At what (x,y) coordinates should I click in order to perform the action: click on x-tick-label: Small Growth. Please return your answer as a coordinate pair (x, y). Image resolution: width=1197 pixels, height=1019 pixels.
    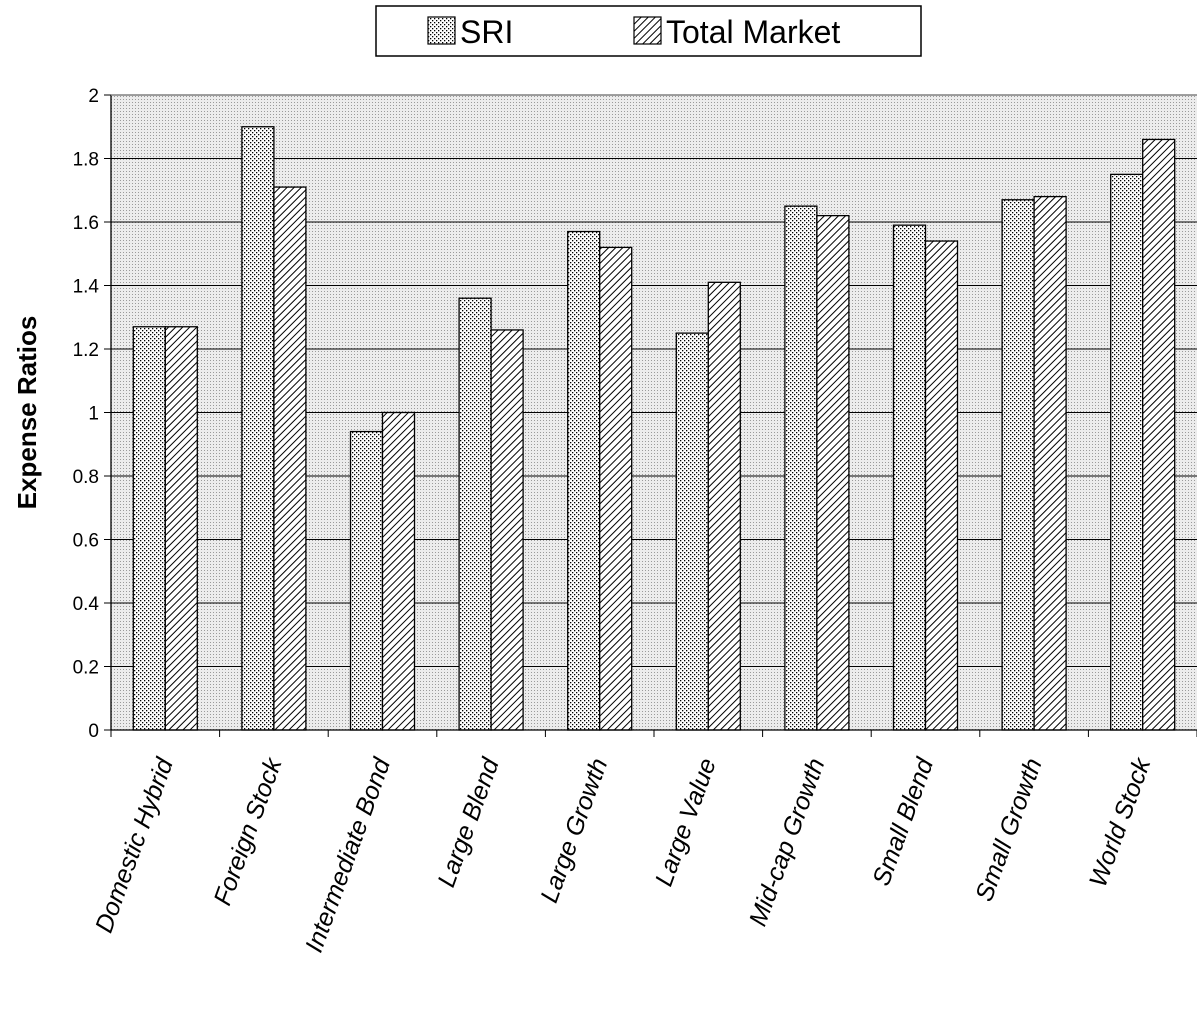
    Looking at the image, I should click on (1009, 829).